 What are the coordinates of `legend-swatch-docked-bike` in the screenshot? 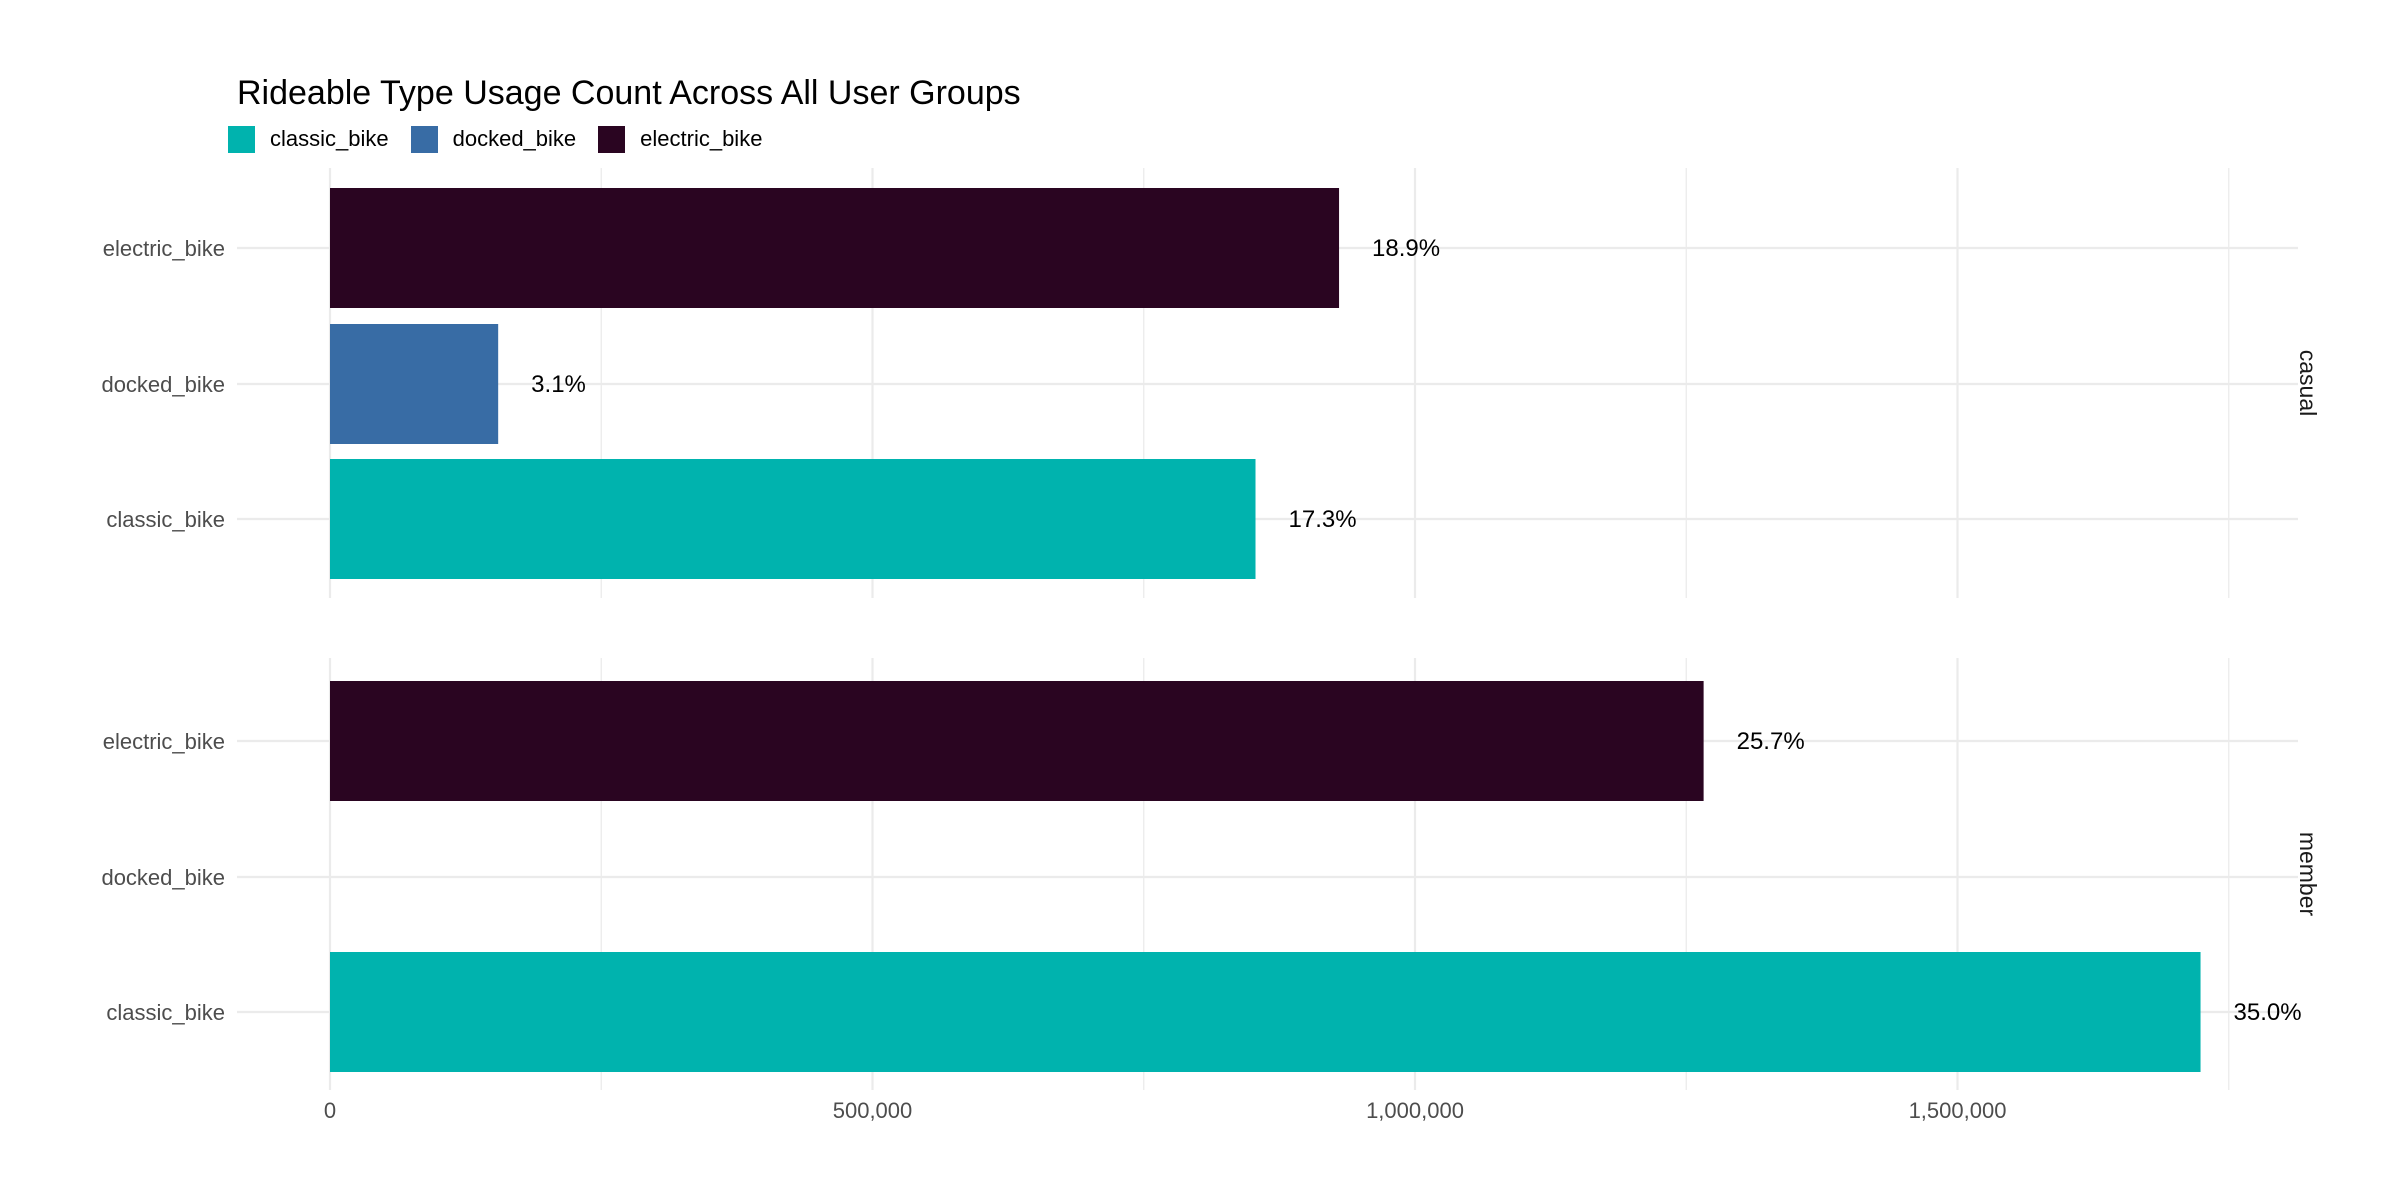 It's located at (424, 139).